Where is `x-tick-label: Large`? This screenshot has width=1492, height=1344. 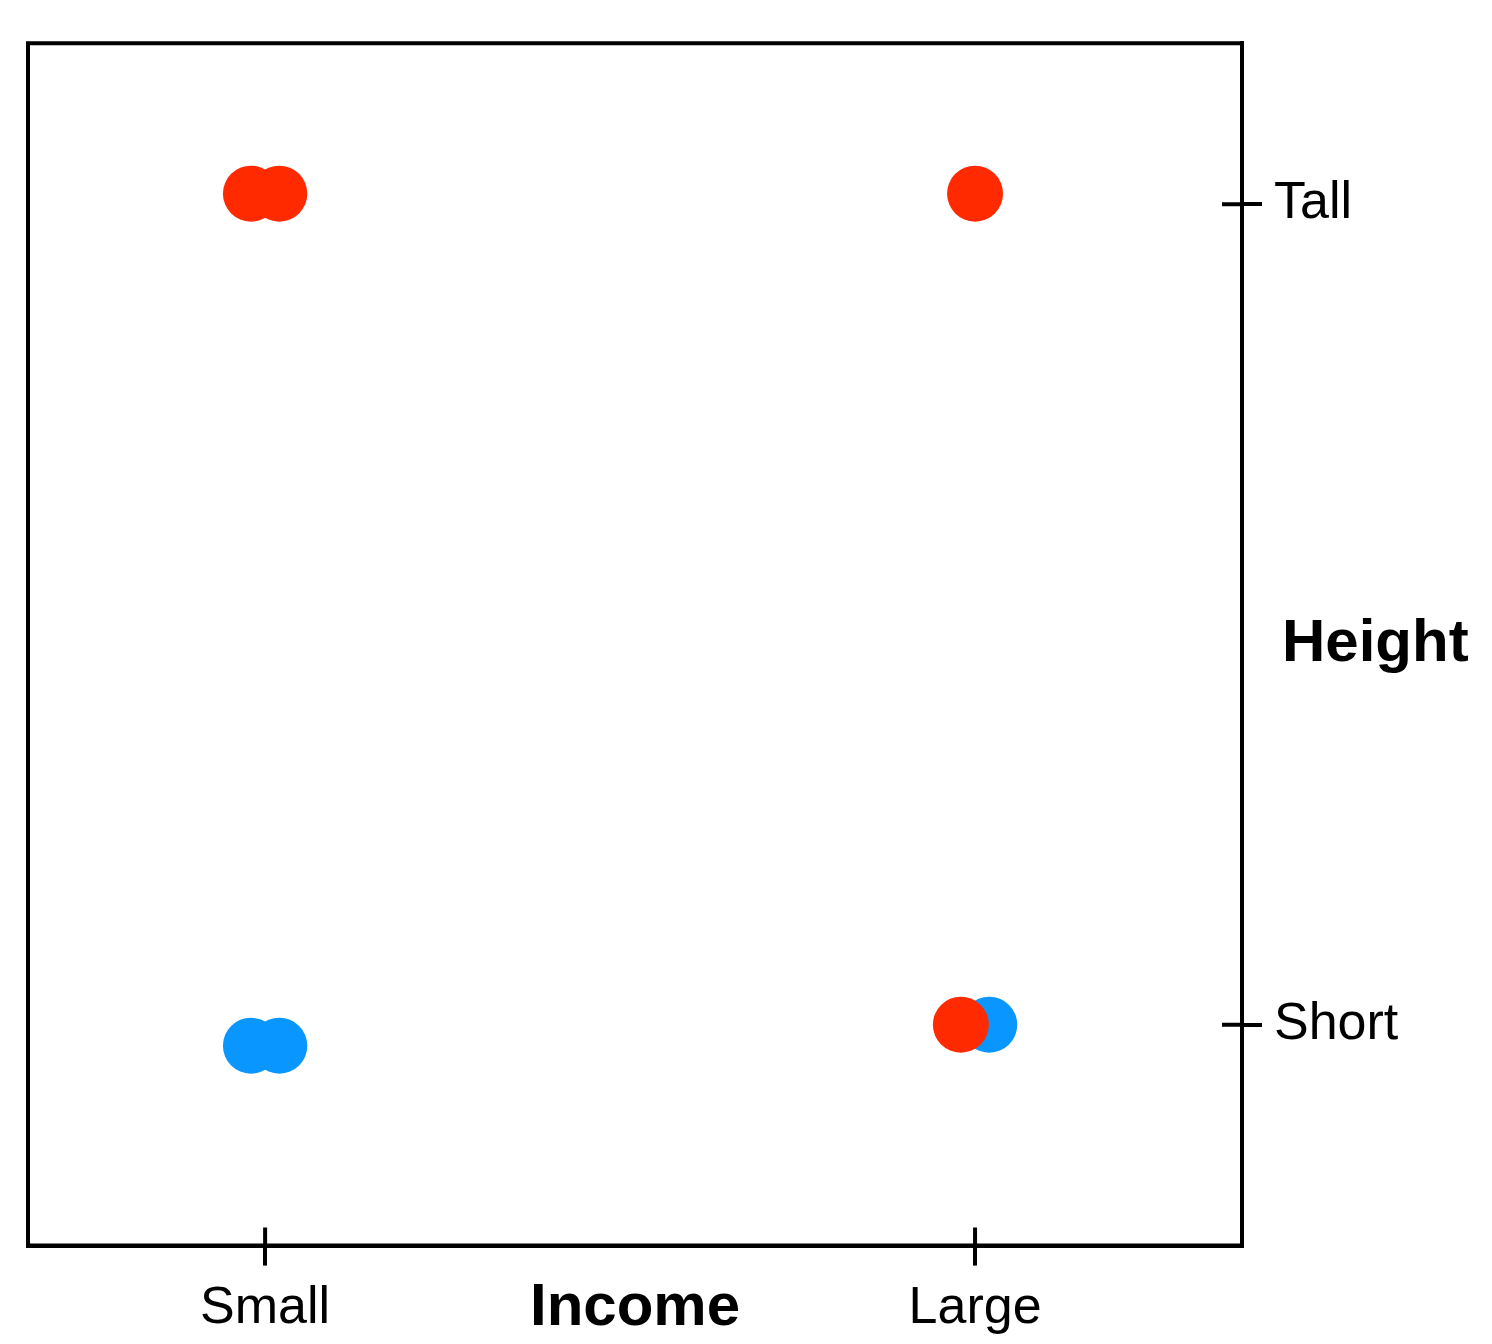 x-tick-label: Large is located at coordinates (975, 1305).